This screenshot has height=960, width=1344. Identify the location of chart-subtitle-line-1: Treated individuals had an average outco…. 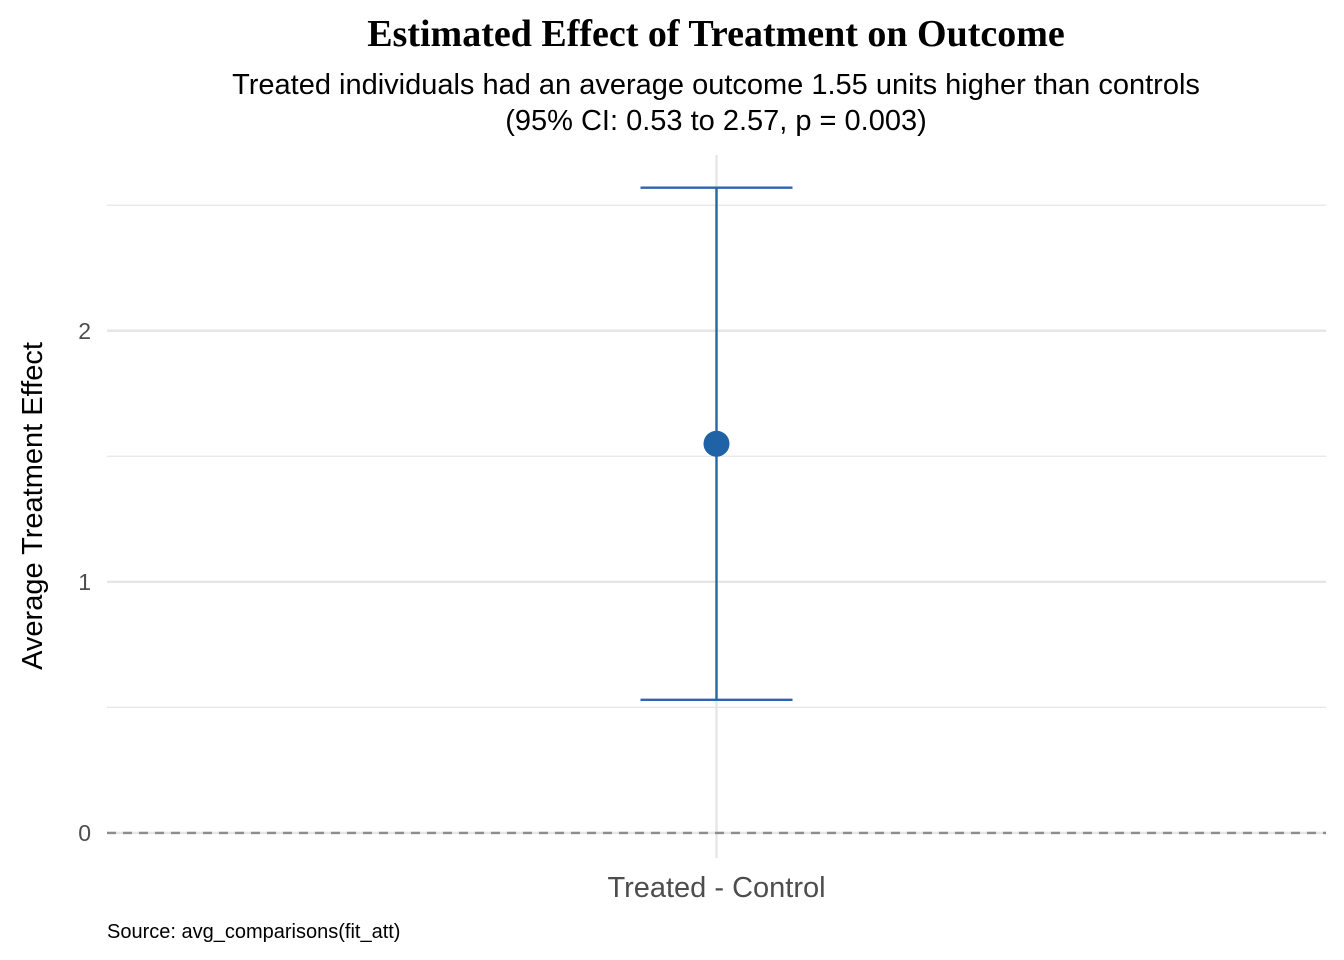
(716, 85).